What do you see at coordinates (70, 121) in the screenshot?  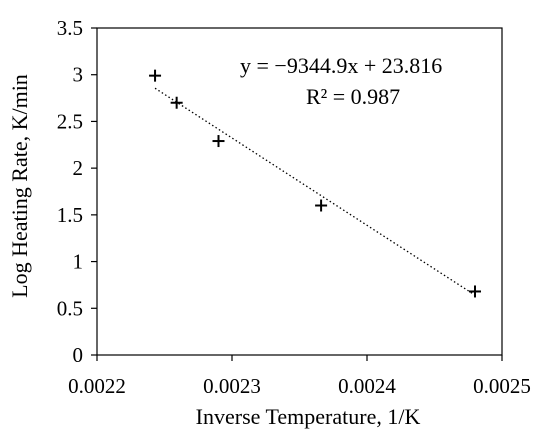 I see `y-tick-label: 2.5` at bounding box center [70, 121].